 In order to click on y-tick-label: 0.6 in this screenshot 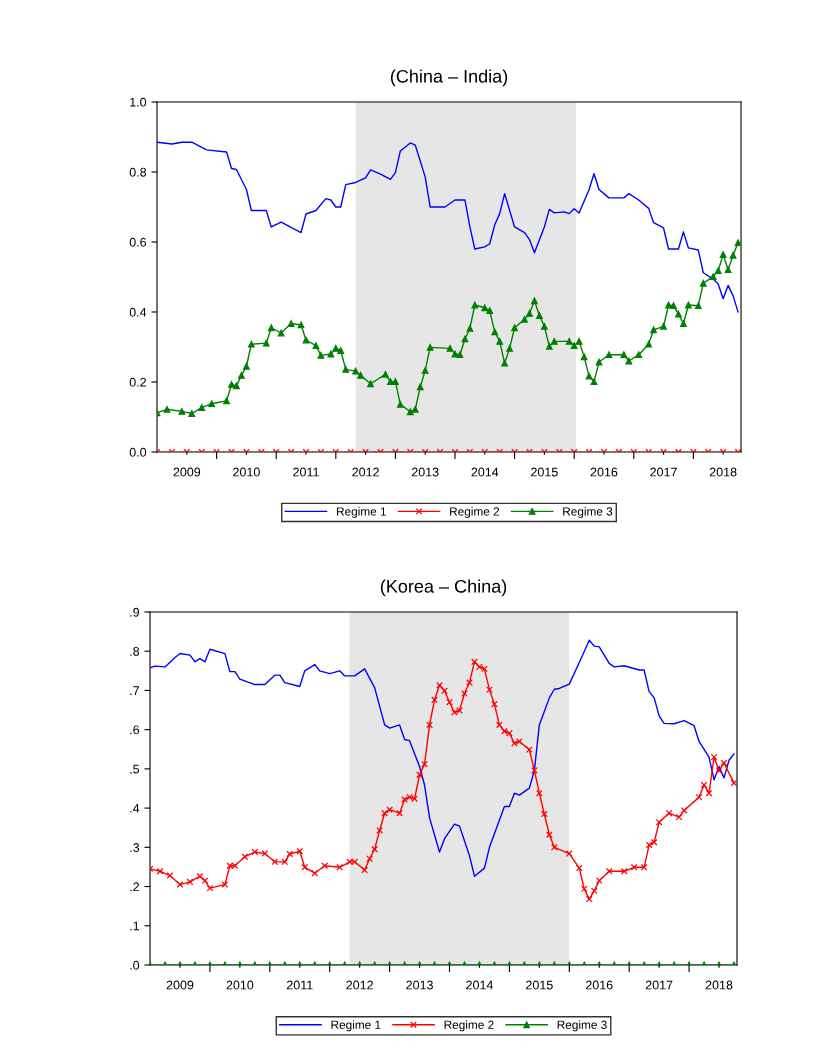, I will do `click(138, 242)`.